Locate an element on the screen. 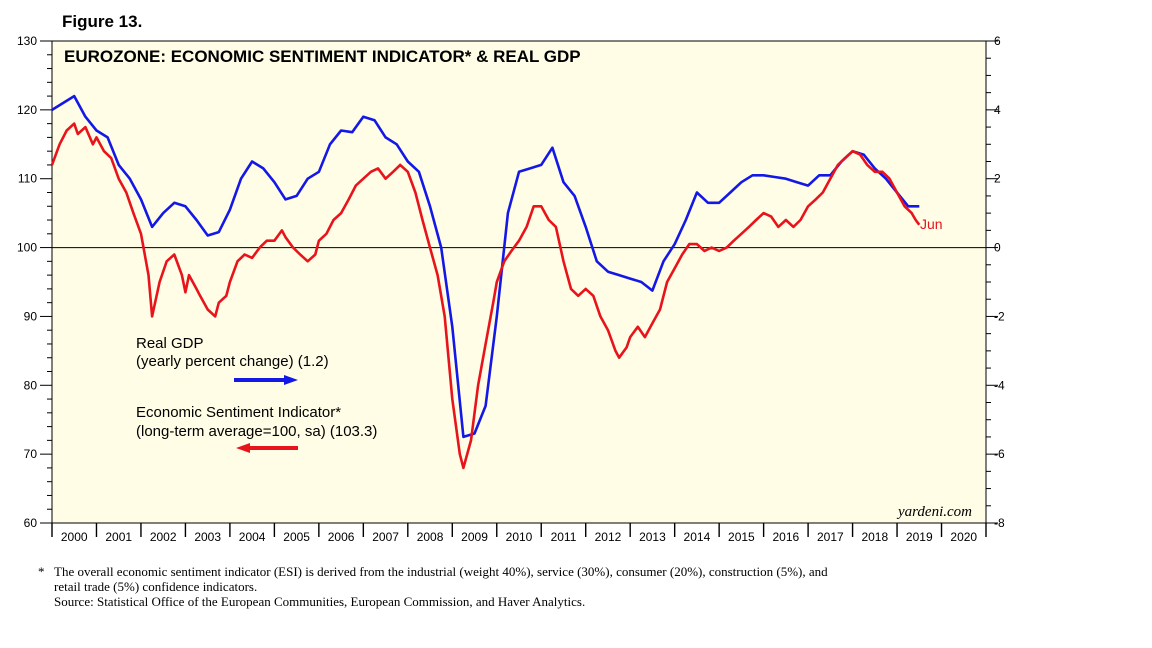 The image size is (1152, 648). x-axis-year-label: 2014 is located at coordinates (697, 537).